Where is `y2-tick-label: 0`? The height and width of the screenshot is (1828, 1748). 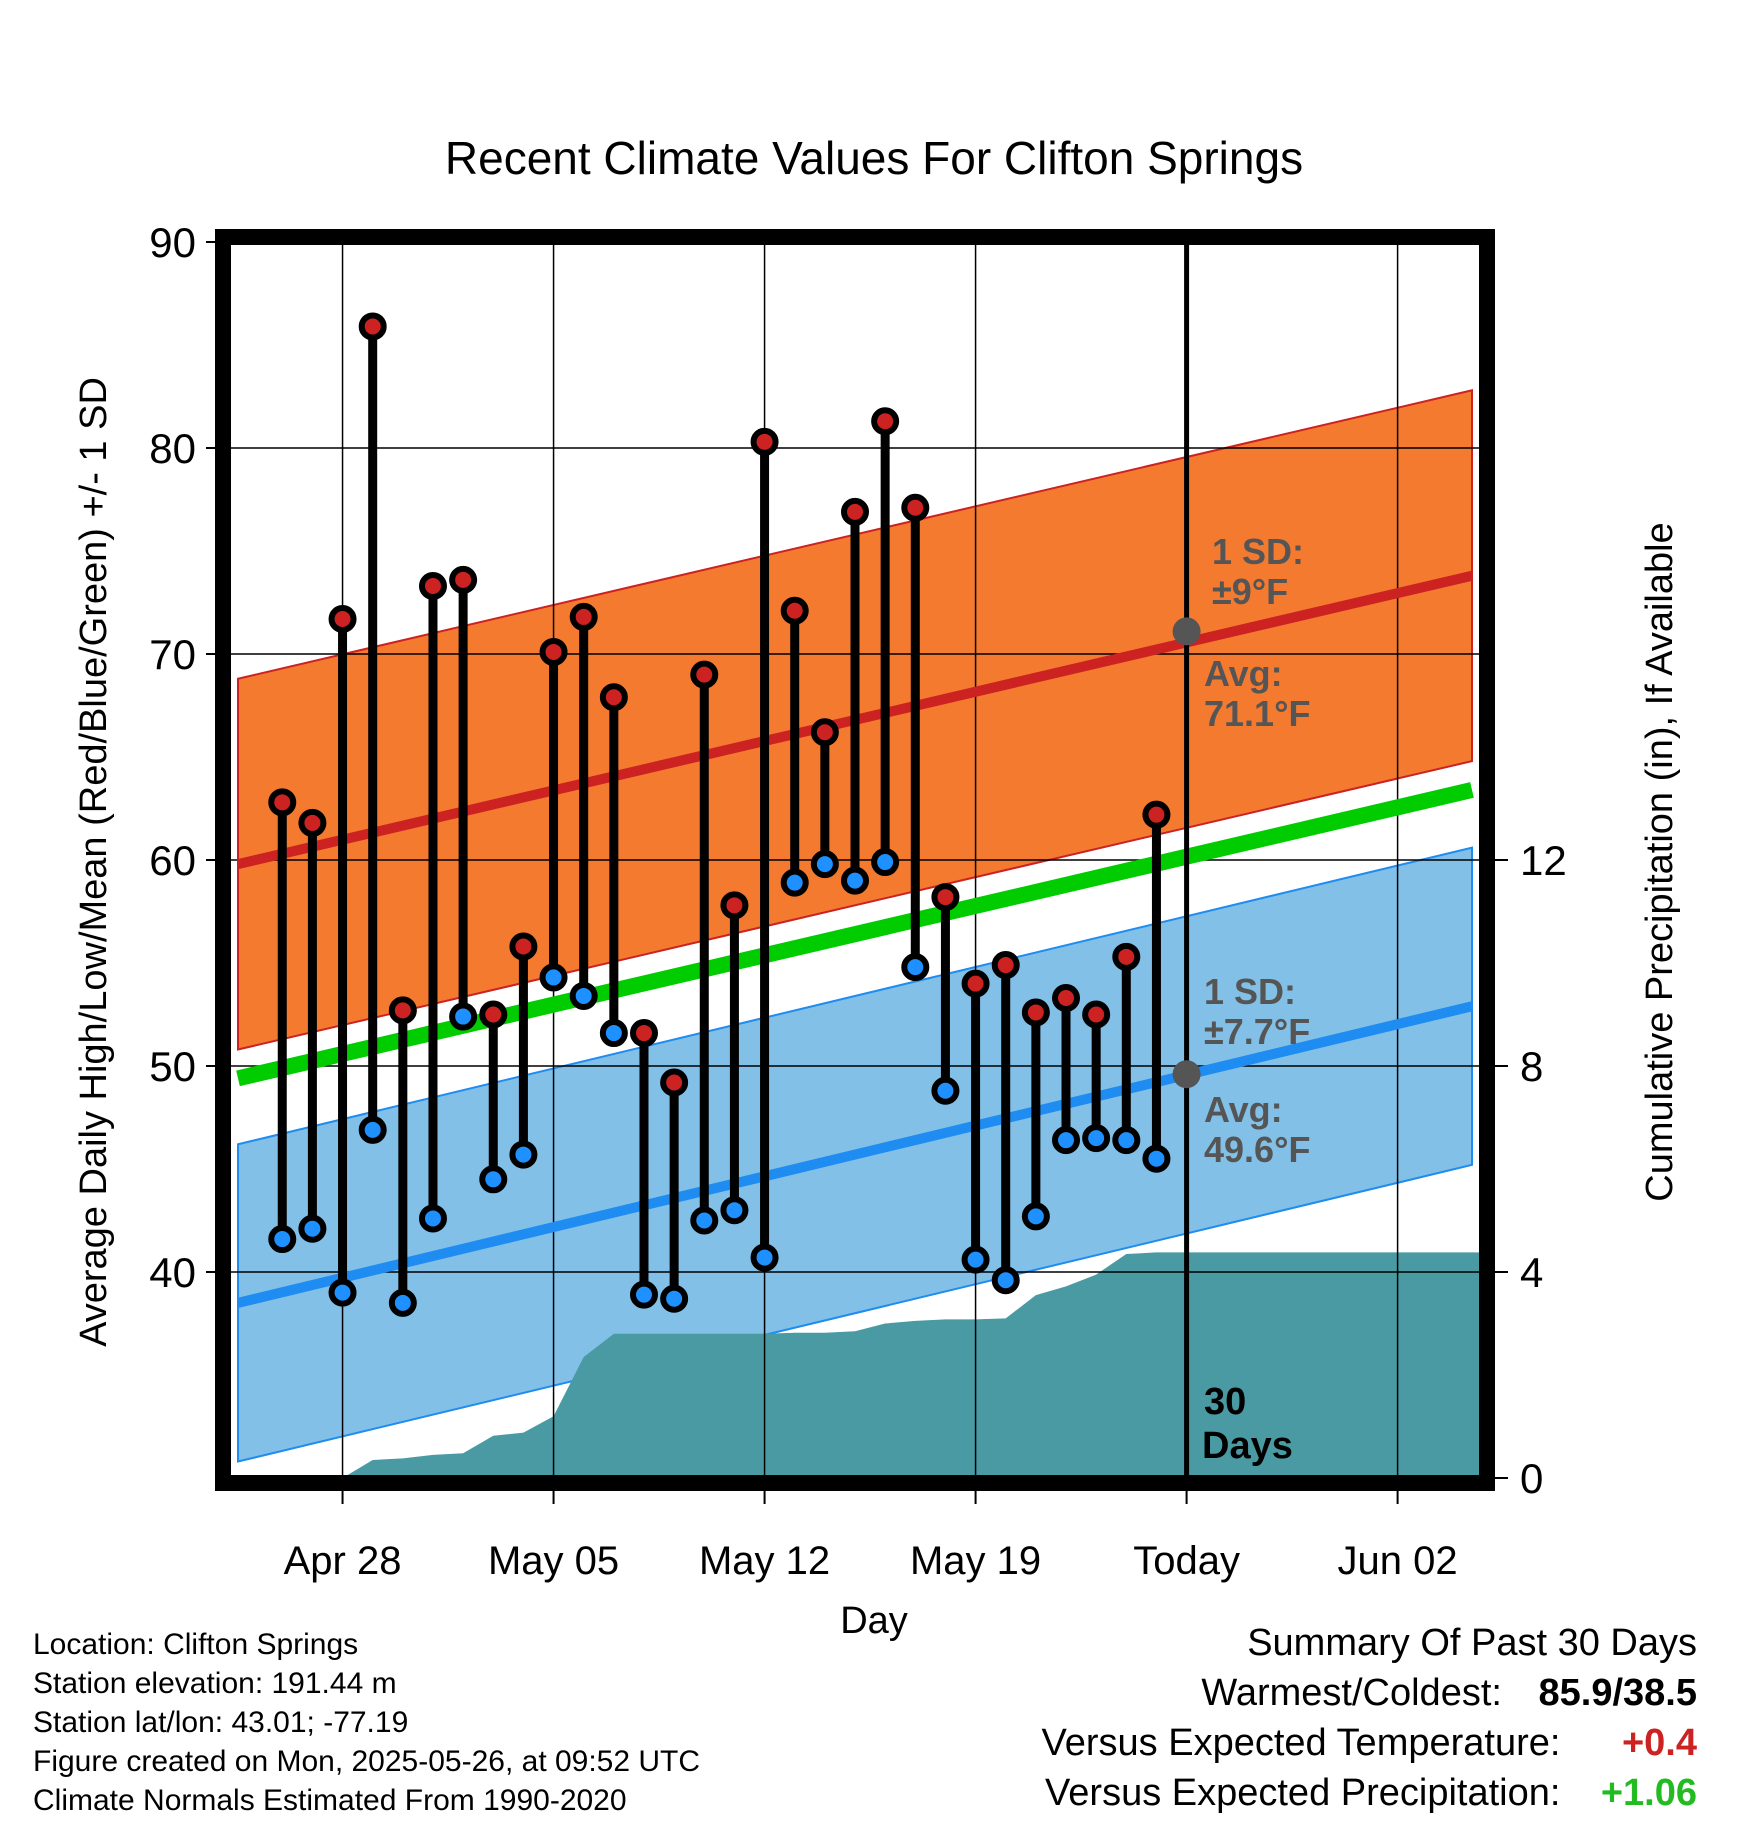 y2-tick-label: 0 is located at coordinates (1531, 1478).